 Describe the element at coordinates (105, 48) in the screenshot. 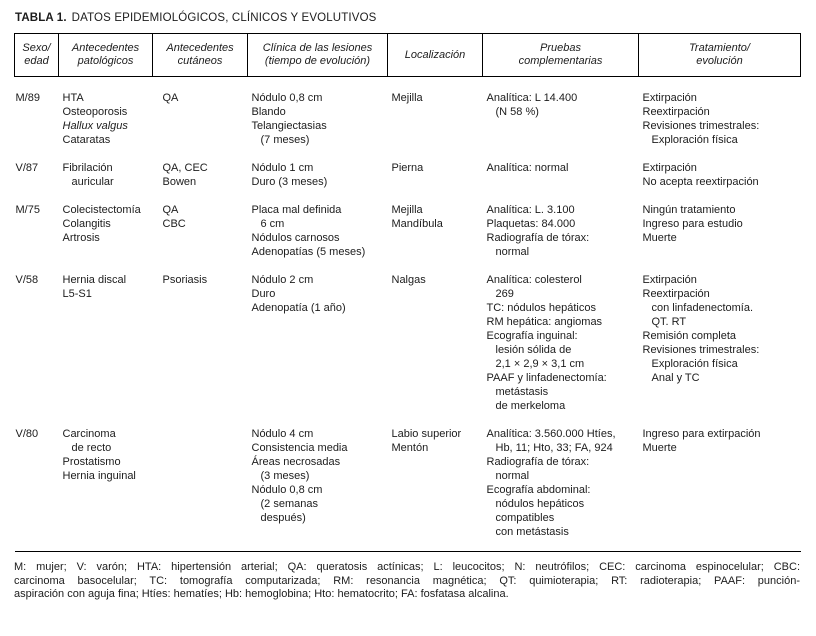

I see `column-header-line: Antecedentes` at that location.